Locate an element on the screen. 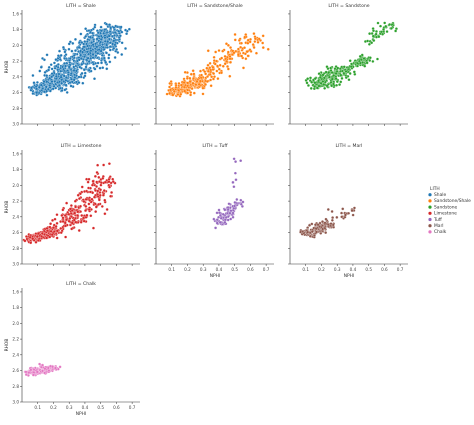 This screenshot has height=425, width=474. scatter-points is located at coordinates (217, 65).